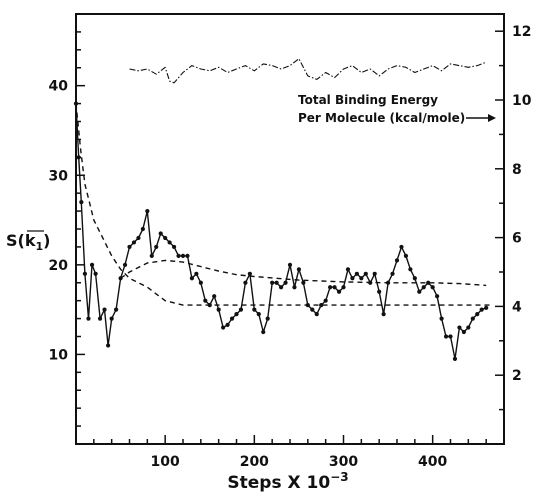 The image size is (534, 497). What do you see at coordinates (254, 462) in the screenshot?
I see `x-tick-label: 200` at bounding box center [254, 462].